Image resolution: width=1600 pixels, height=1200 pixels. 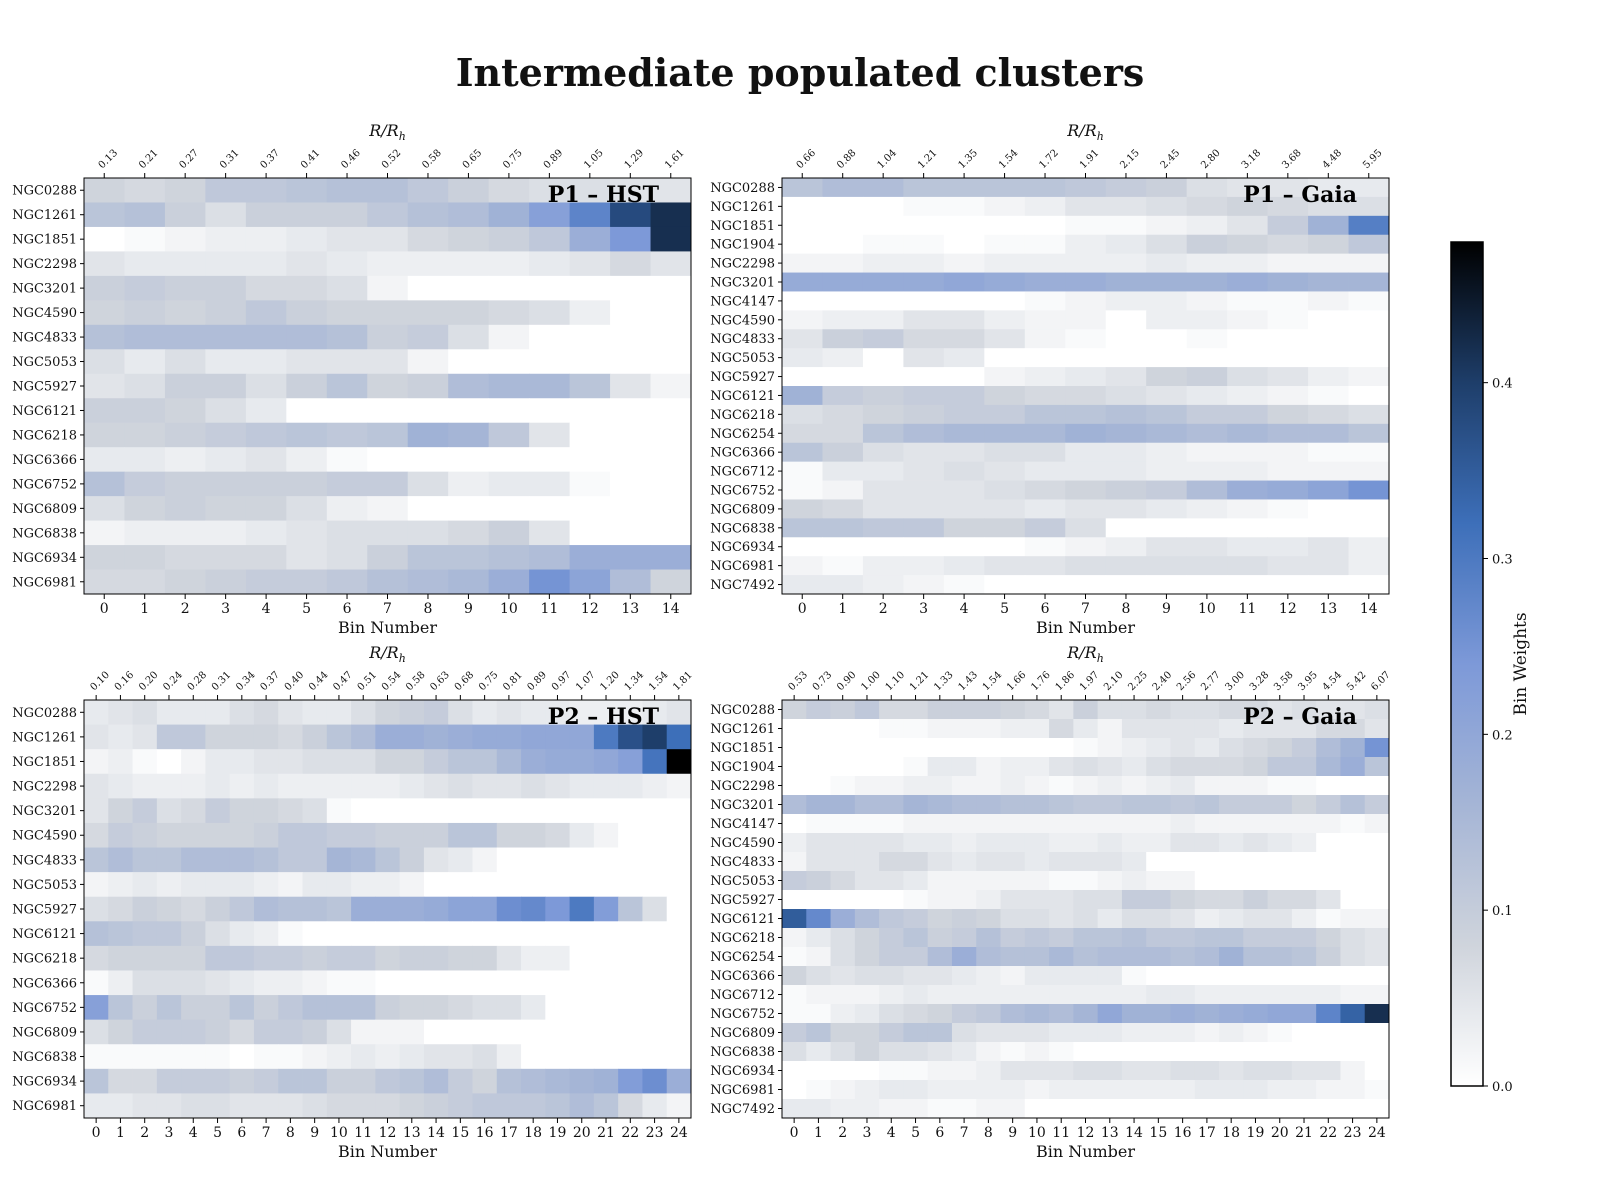 I want to click on row-label: NGC0288, so click(x=742, y=188).